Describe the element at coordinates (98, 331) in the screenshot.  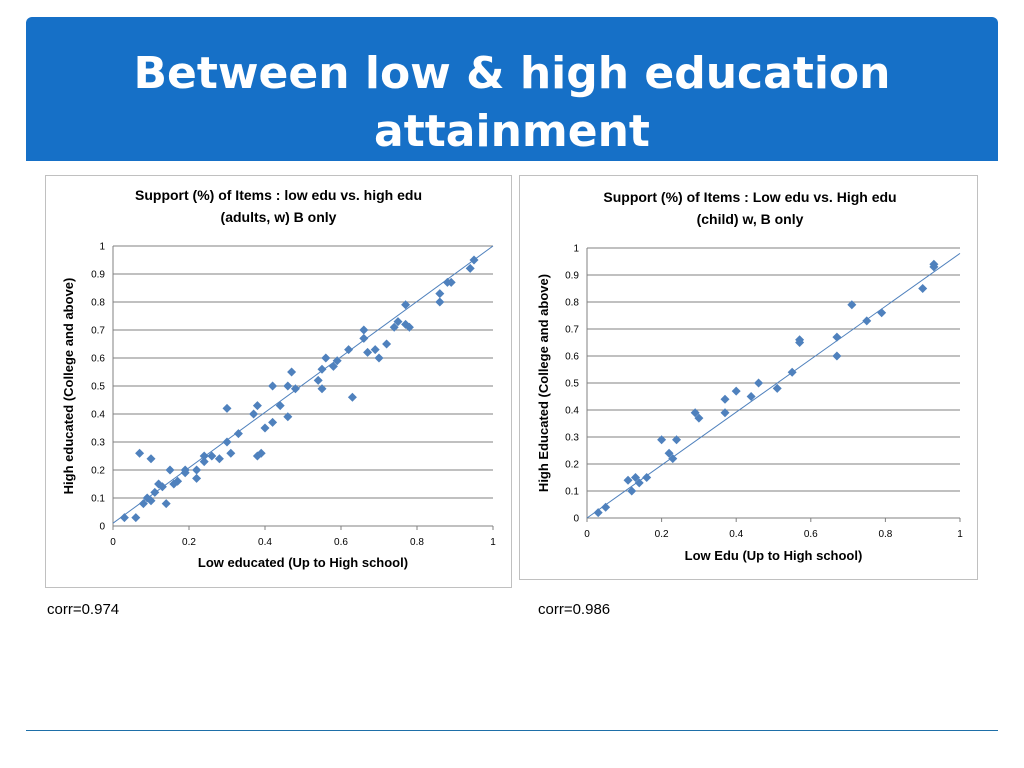
I see `y-tick-label: 0.7` at that location.